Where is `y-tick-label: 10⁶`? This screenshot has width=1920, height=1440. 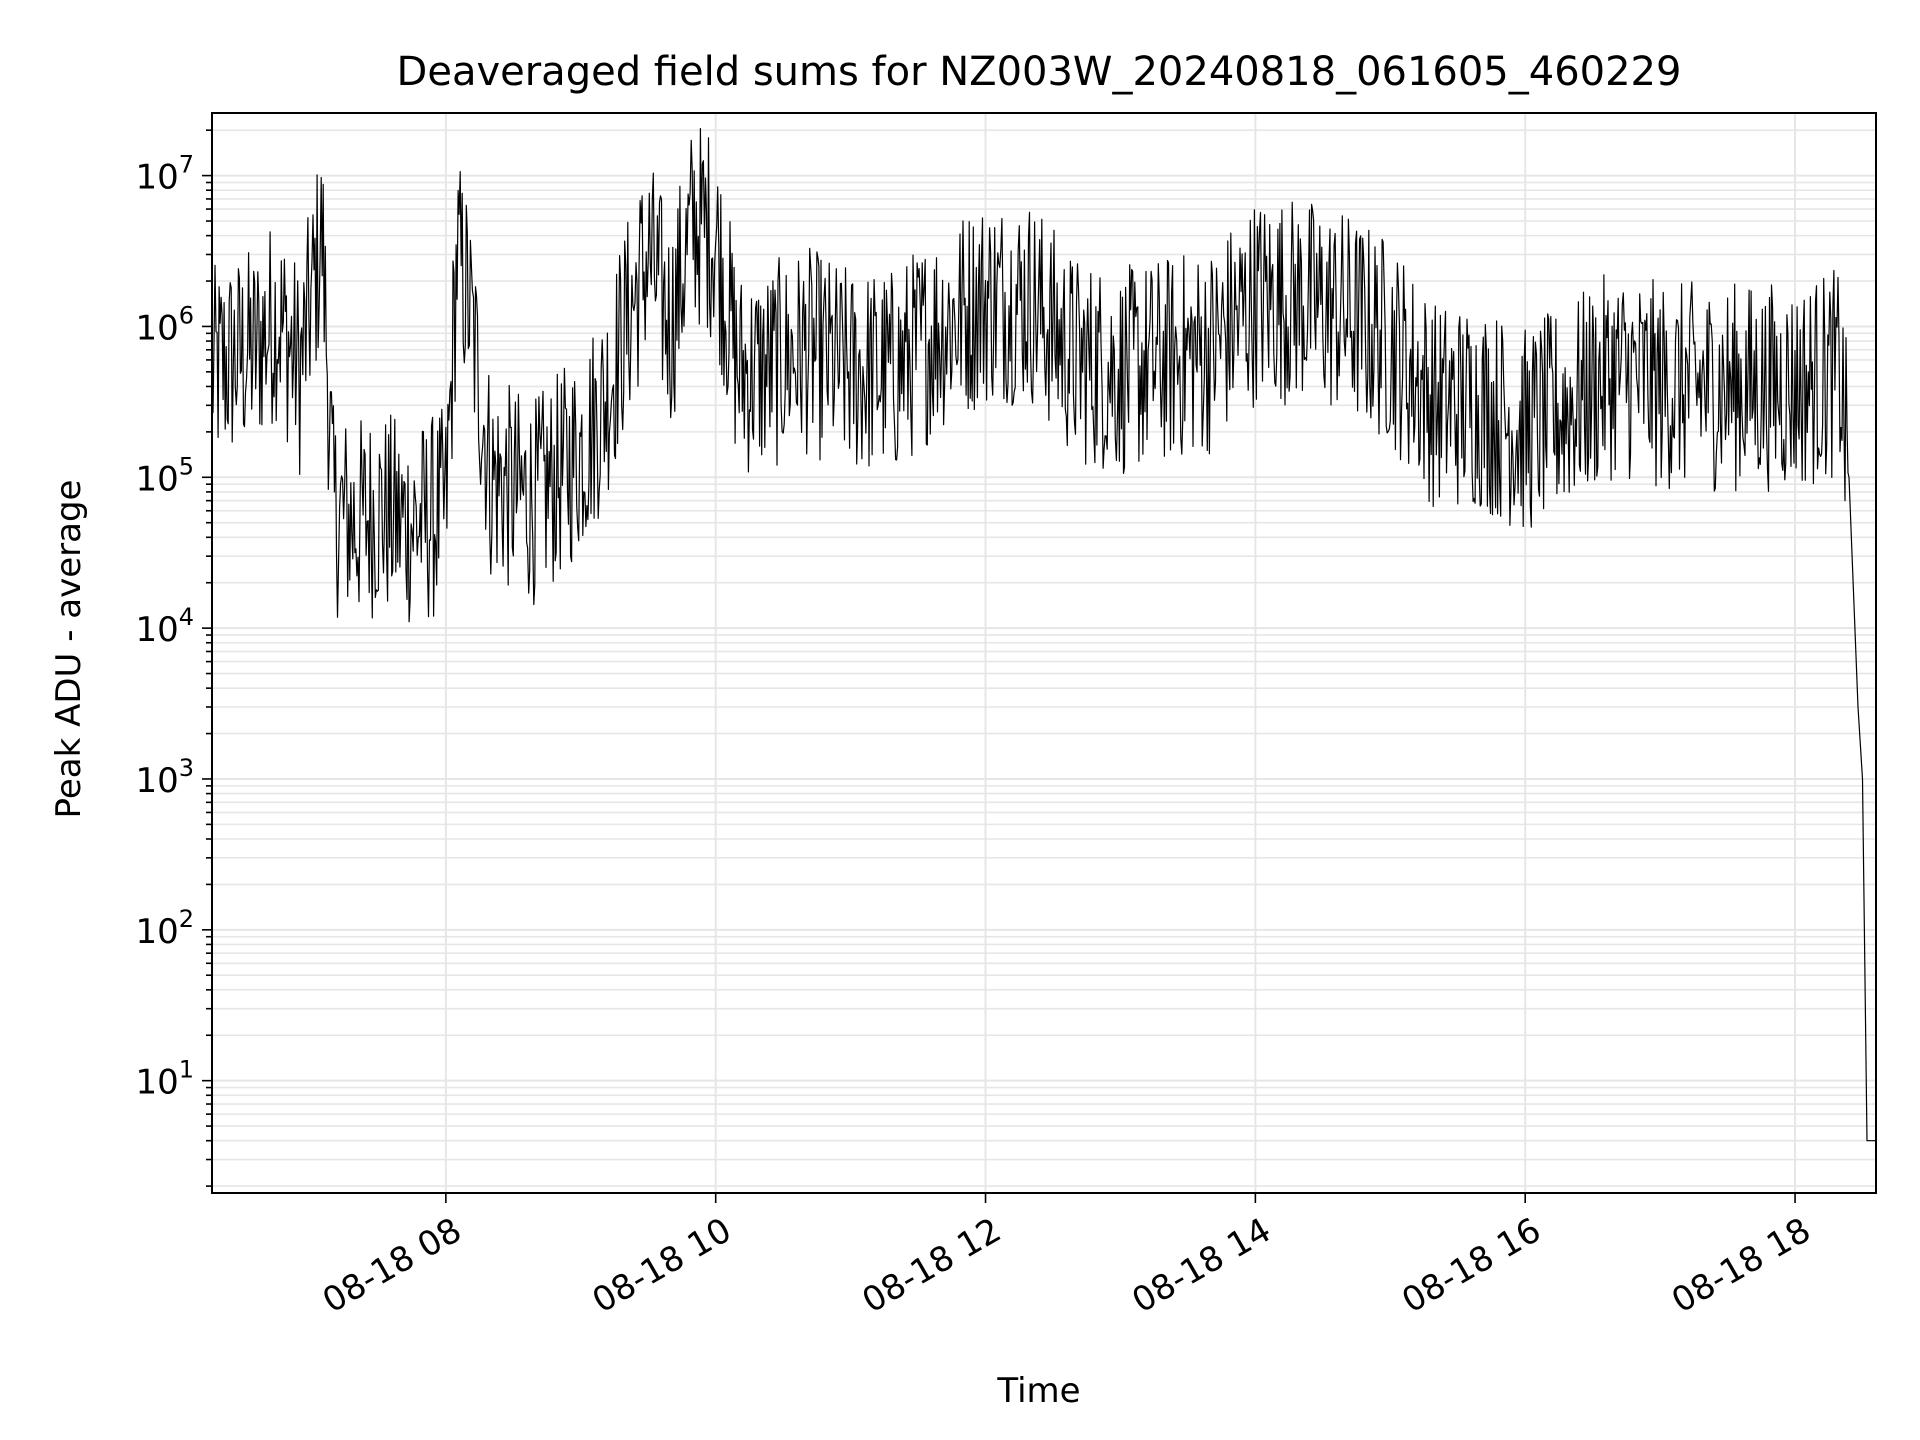
y-tick-label: 10⁶ is located at coordinates (164, 324).